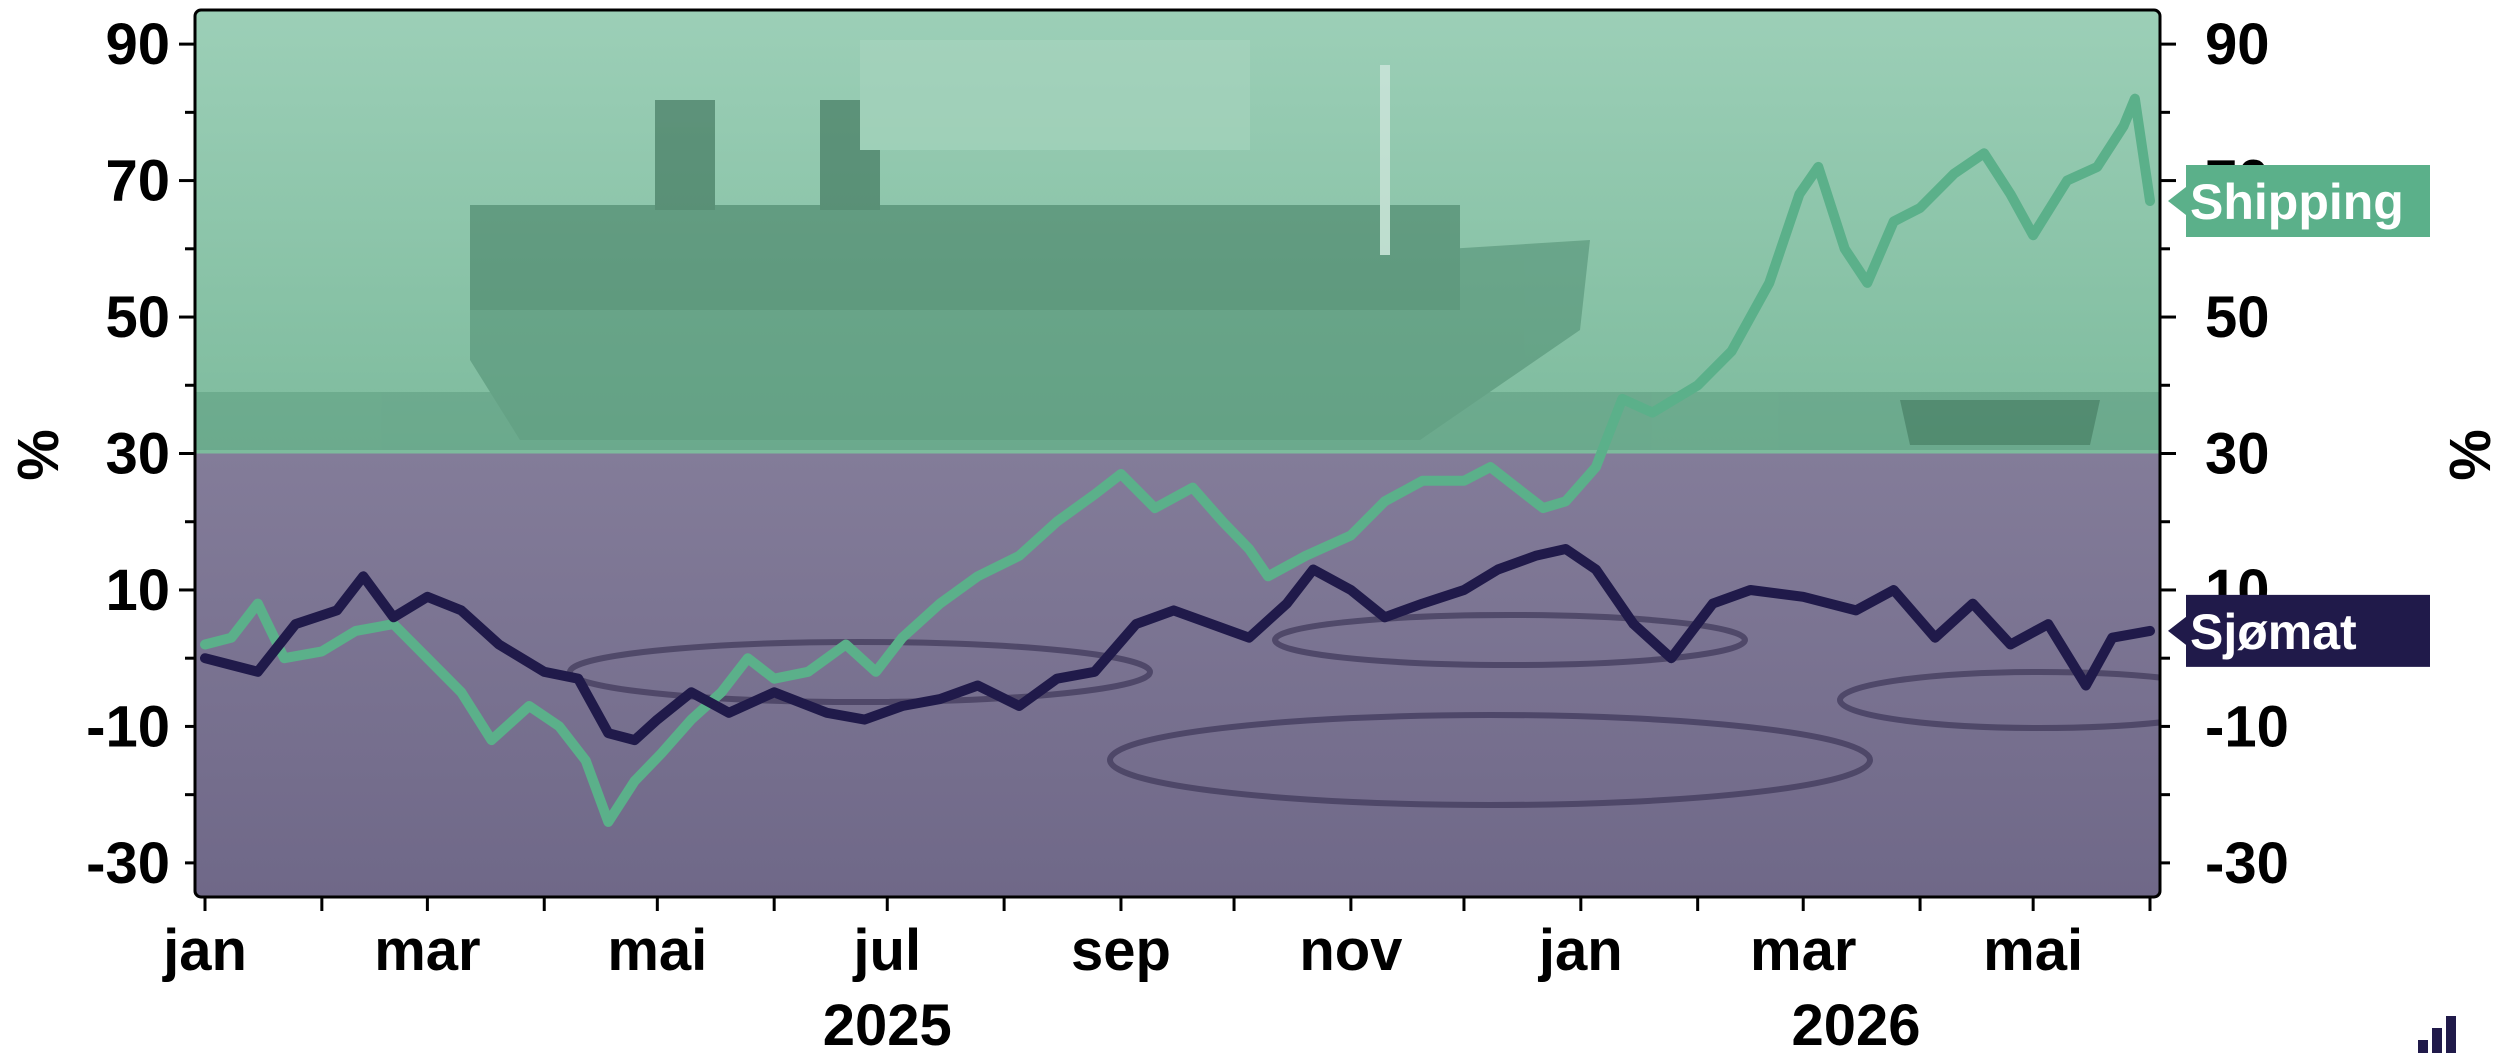  I want to click on y-axis-title-left: %, so click(38, 455).